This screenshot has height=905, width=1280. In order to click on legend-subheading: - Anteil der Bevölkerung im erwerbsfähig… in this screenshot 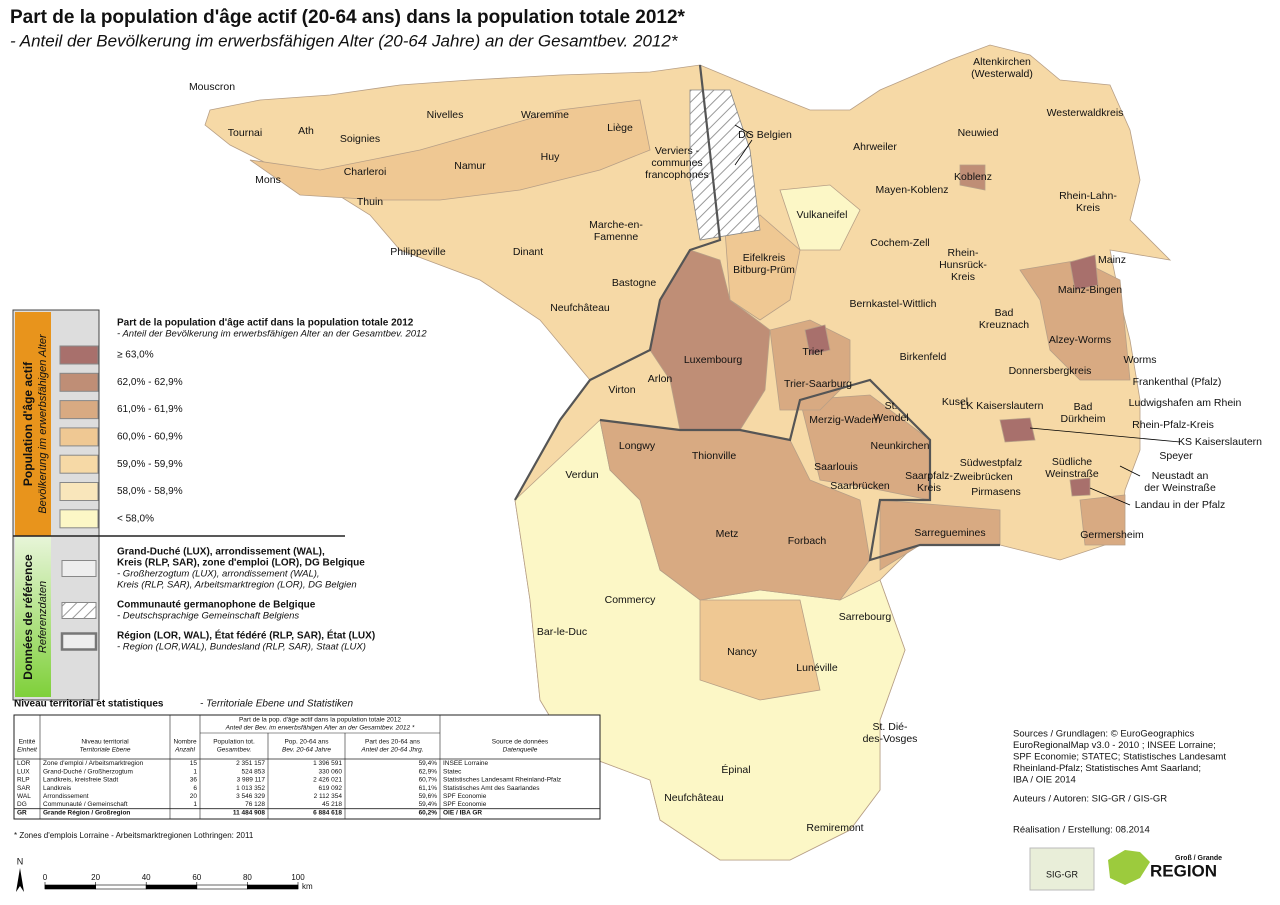, I will do `click(272, 334)`.